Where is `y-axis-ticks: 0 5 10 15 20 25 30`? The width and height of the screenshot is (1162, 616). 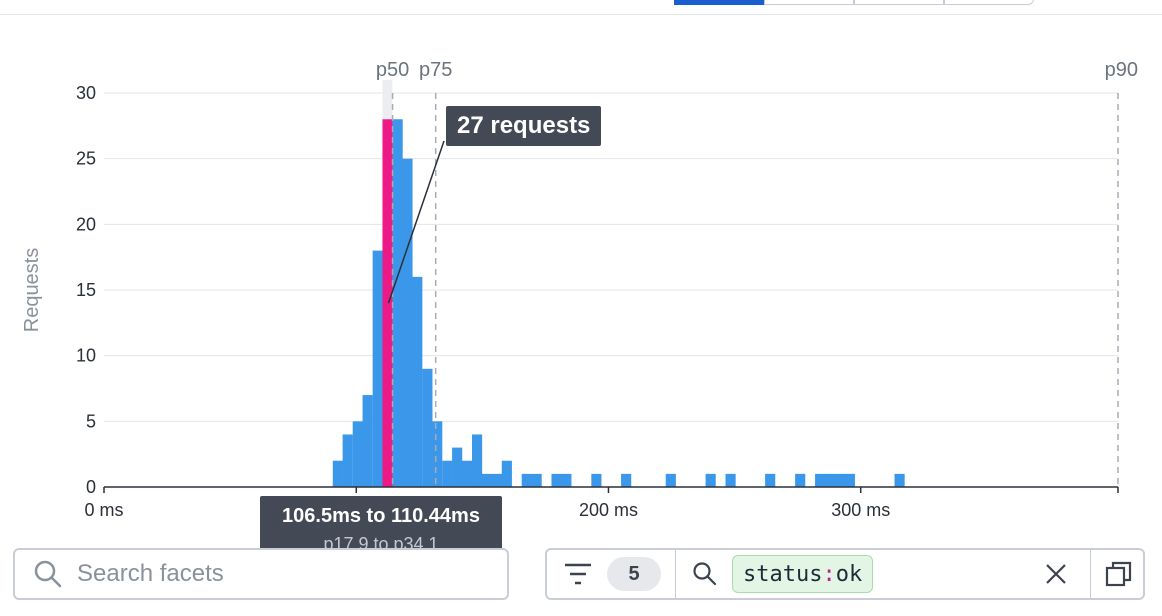
y-axis-ticks: 0 5 10 15 20 25 30 is located at coordinates (86, 290).